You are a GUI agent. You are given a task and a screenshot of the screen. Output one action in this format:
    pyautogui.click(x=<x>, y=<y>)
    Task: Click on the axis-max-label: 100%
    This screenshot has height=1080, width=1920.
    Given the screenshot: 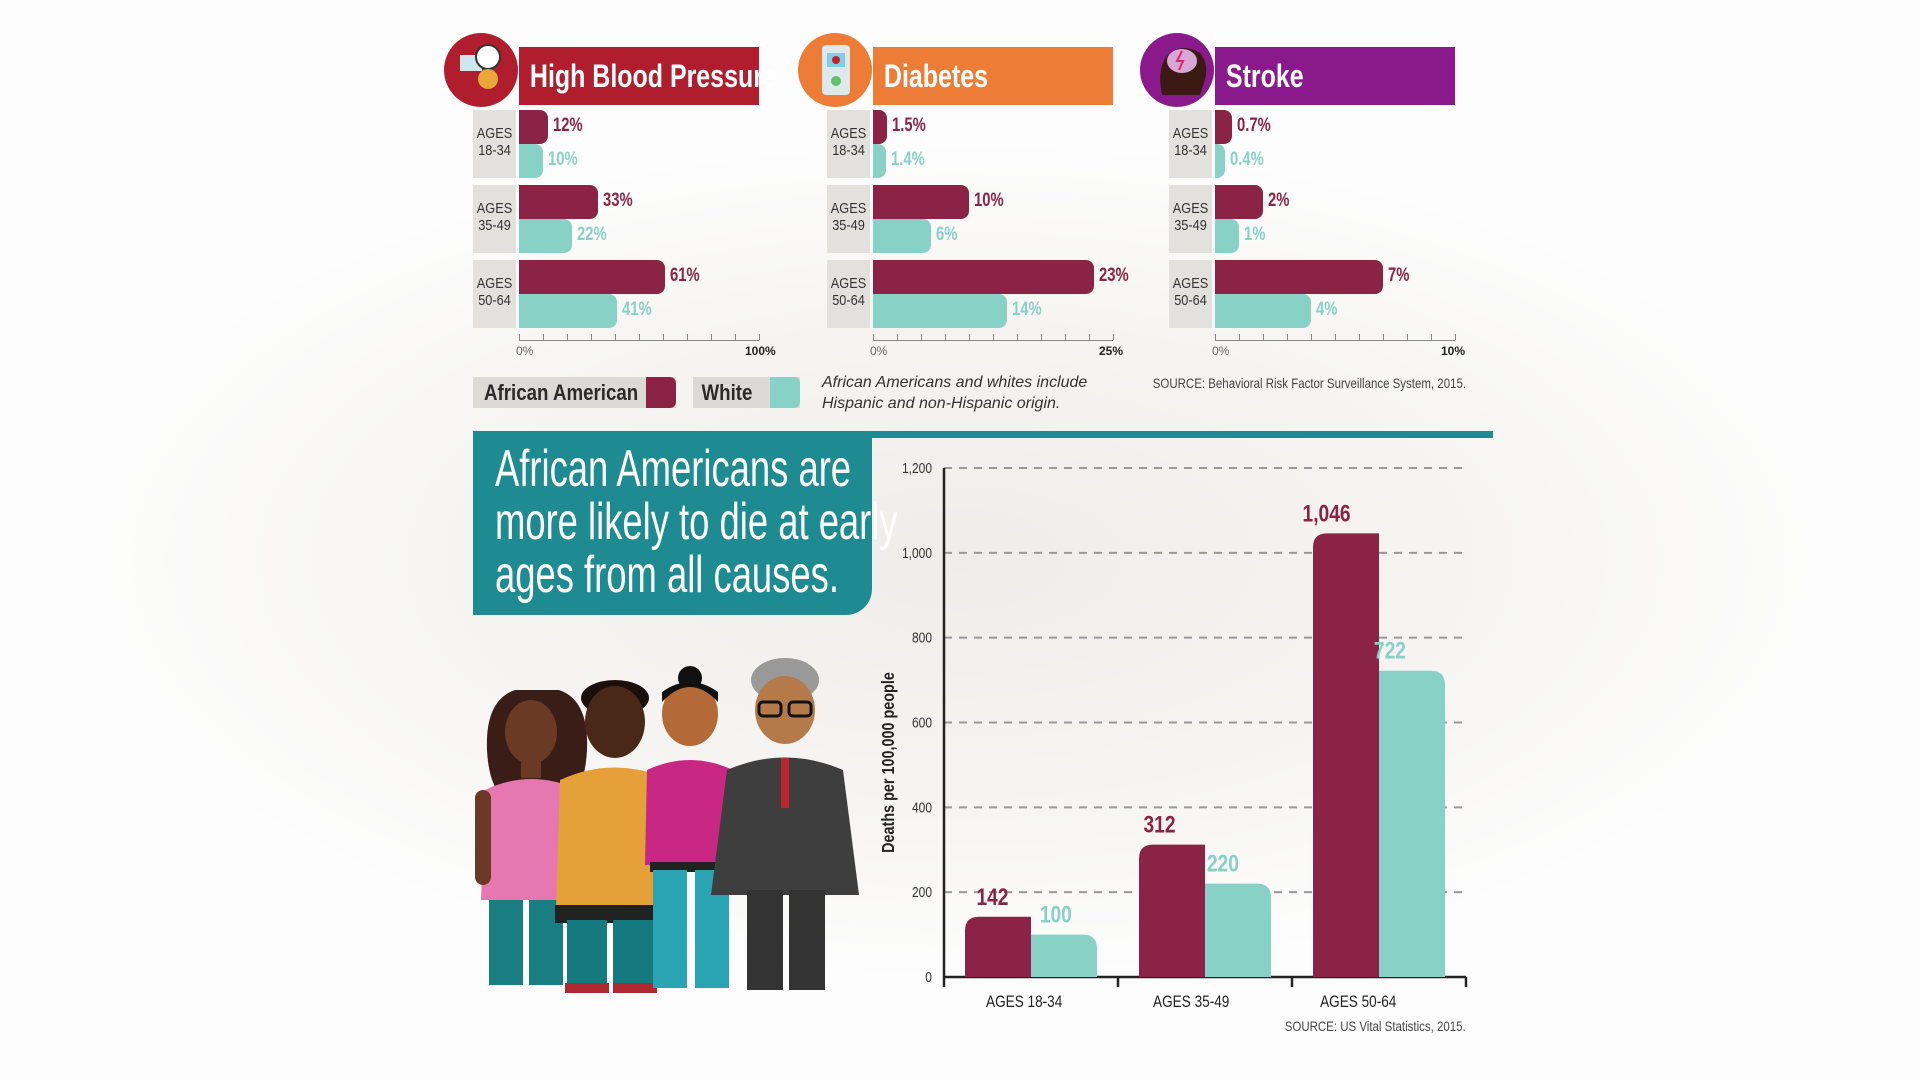 What is the action you would take?
    pyautogui.click(x=760, y=351)
    